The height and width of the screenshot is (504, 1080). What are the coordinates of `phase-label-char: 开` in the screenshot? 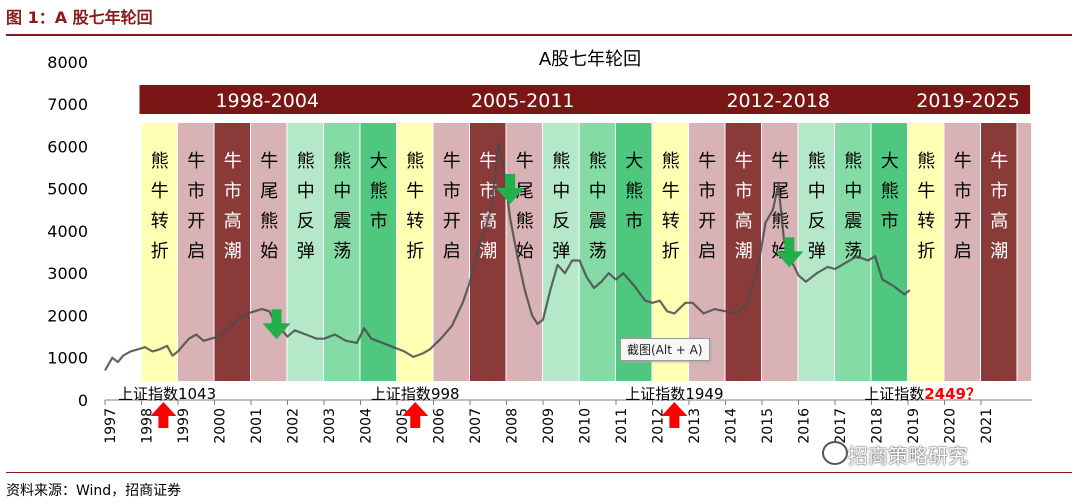 It's located at (707, 221).